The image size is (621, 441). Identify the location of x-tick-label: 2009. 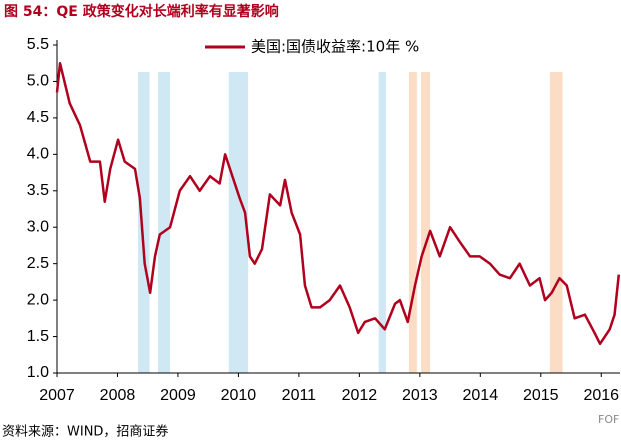
(178, 395).